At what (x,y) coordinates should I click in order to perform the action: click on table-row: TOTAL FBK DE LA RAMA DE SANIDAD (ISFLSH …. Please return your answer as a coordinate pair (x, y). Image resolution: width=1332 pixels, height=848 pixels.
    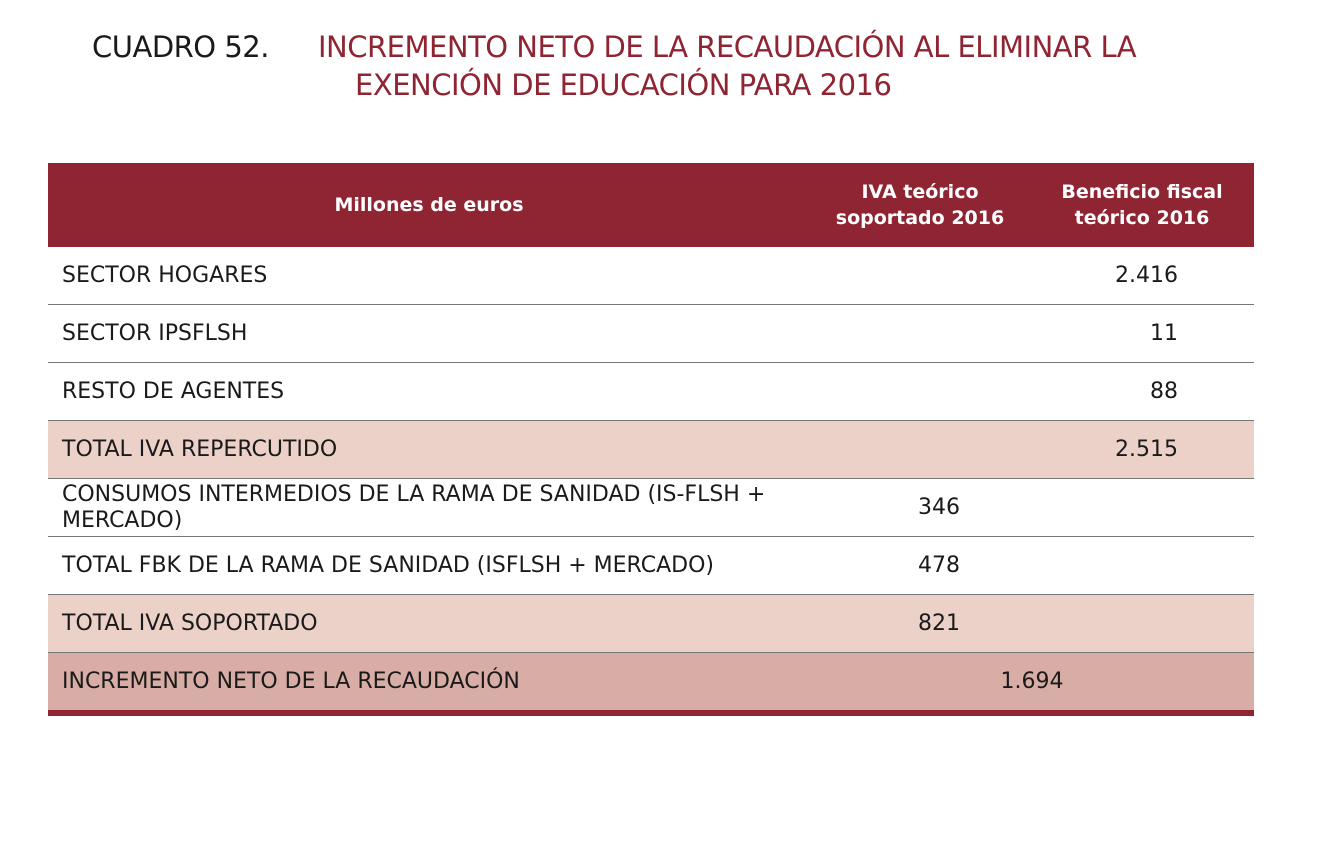
    Looking at the image, I should click on (651, 565).